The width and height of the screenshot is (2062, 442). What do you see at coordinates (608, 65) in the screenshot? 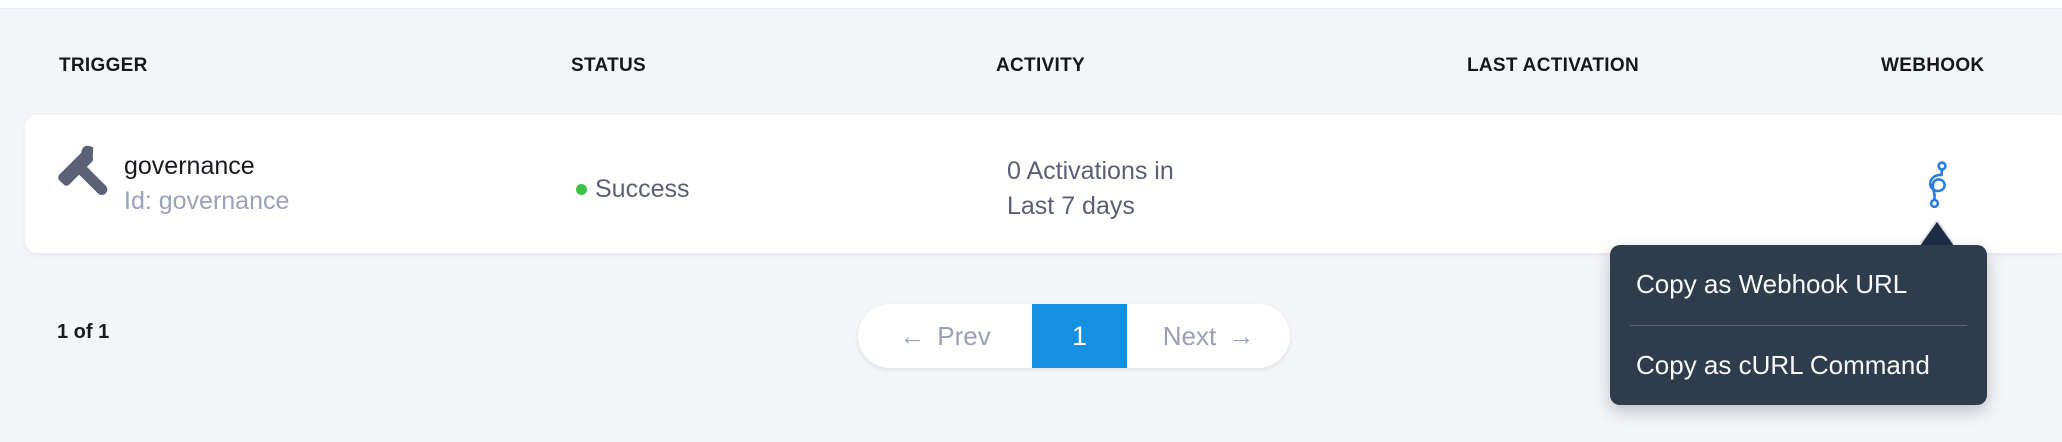
I see `column-header-status: STATUS` at bounding box center [608, 65].